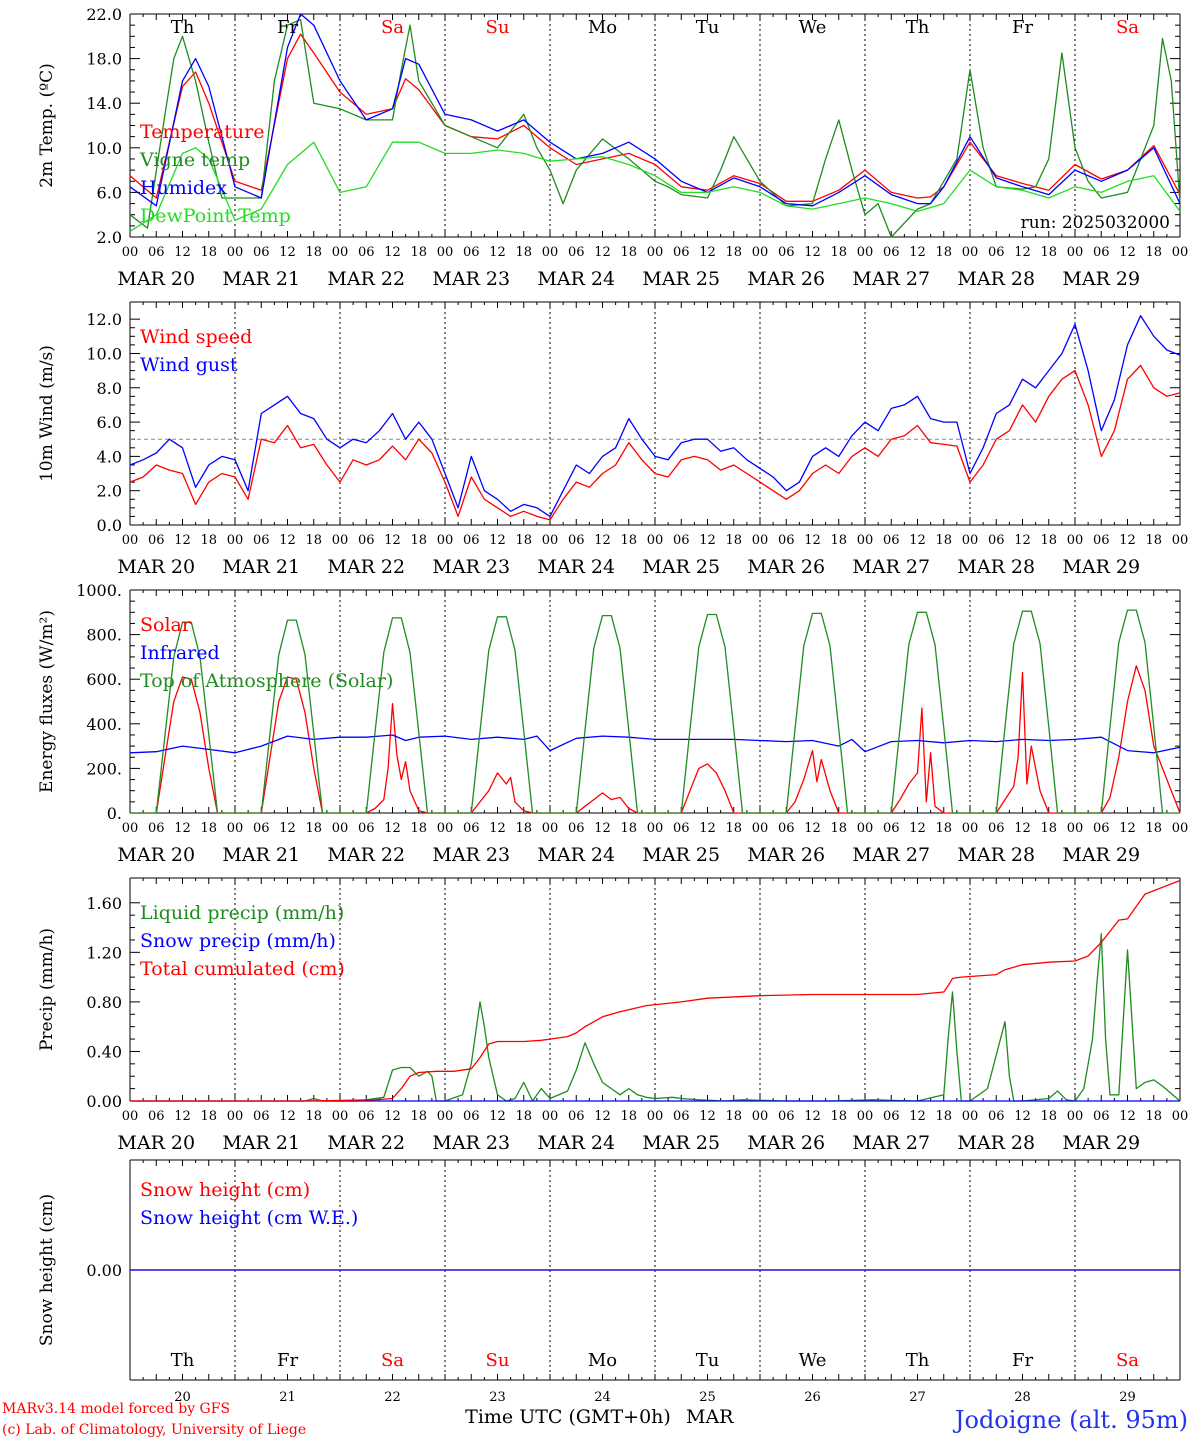  I want to click on day-label: MAR 29, so click(1101, 567).